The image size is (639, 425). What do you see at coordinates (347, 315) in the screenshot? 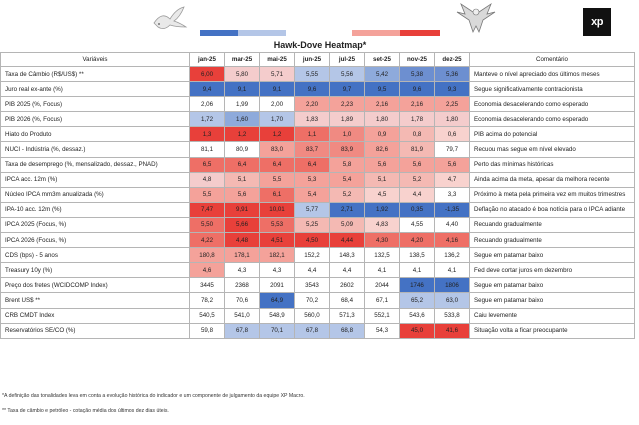
I see `heatmap-cell: 571,3` at bounding box center [347, 315].